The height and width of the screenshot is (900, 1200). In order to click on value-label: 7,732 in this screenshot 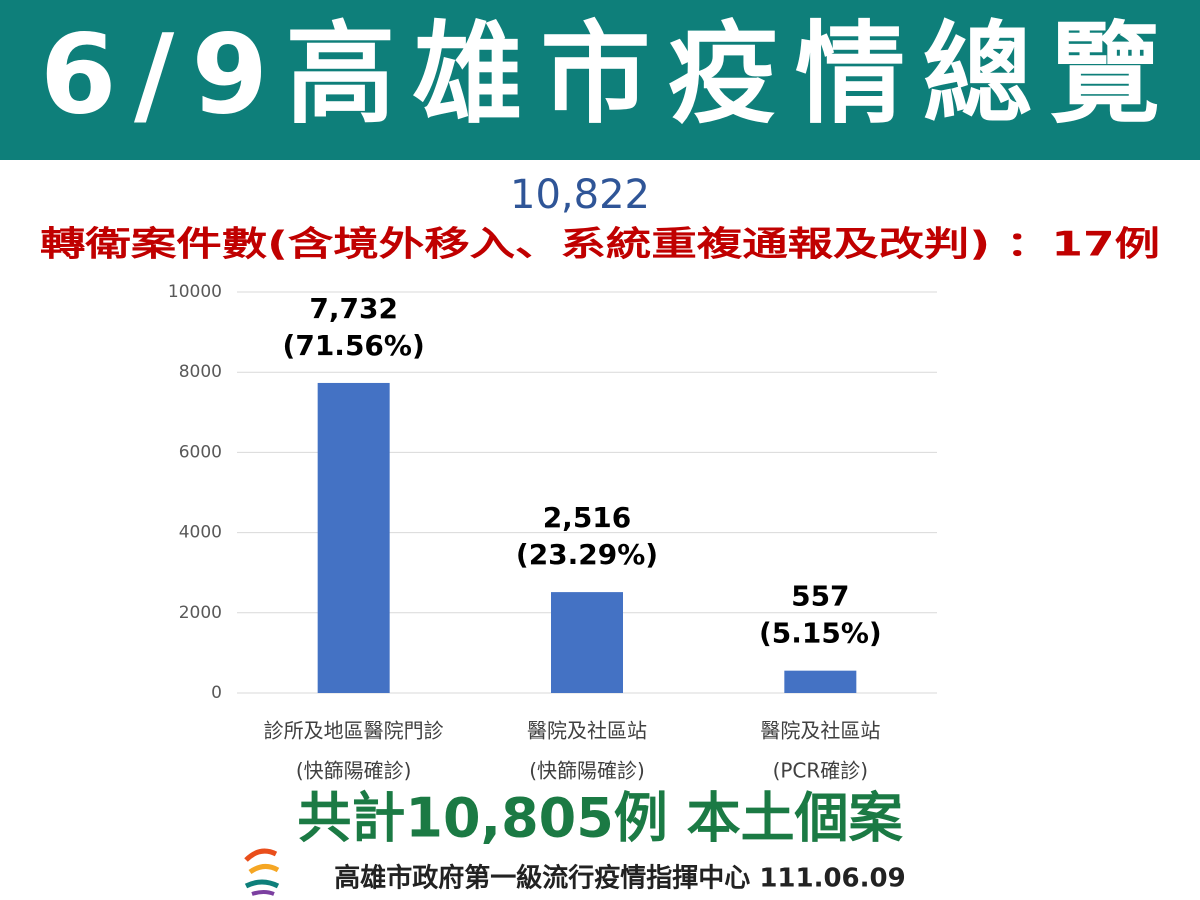, I will do `click(353, 308)`.